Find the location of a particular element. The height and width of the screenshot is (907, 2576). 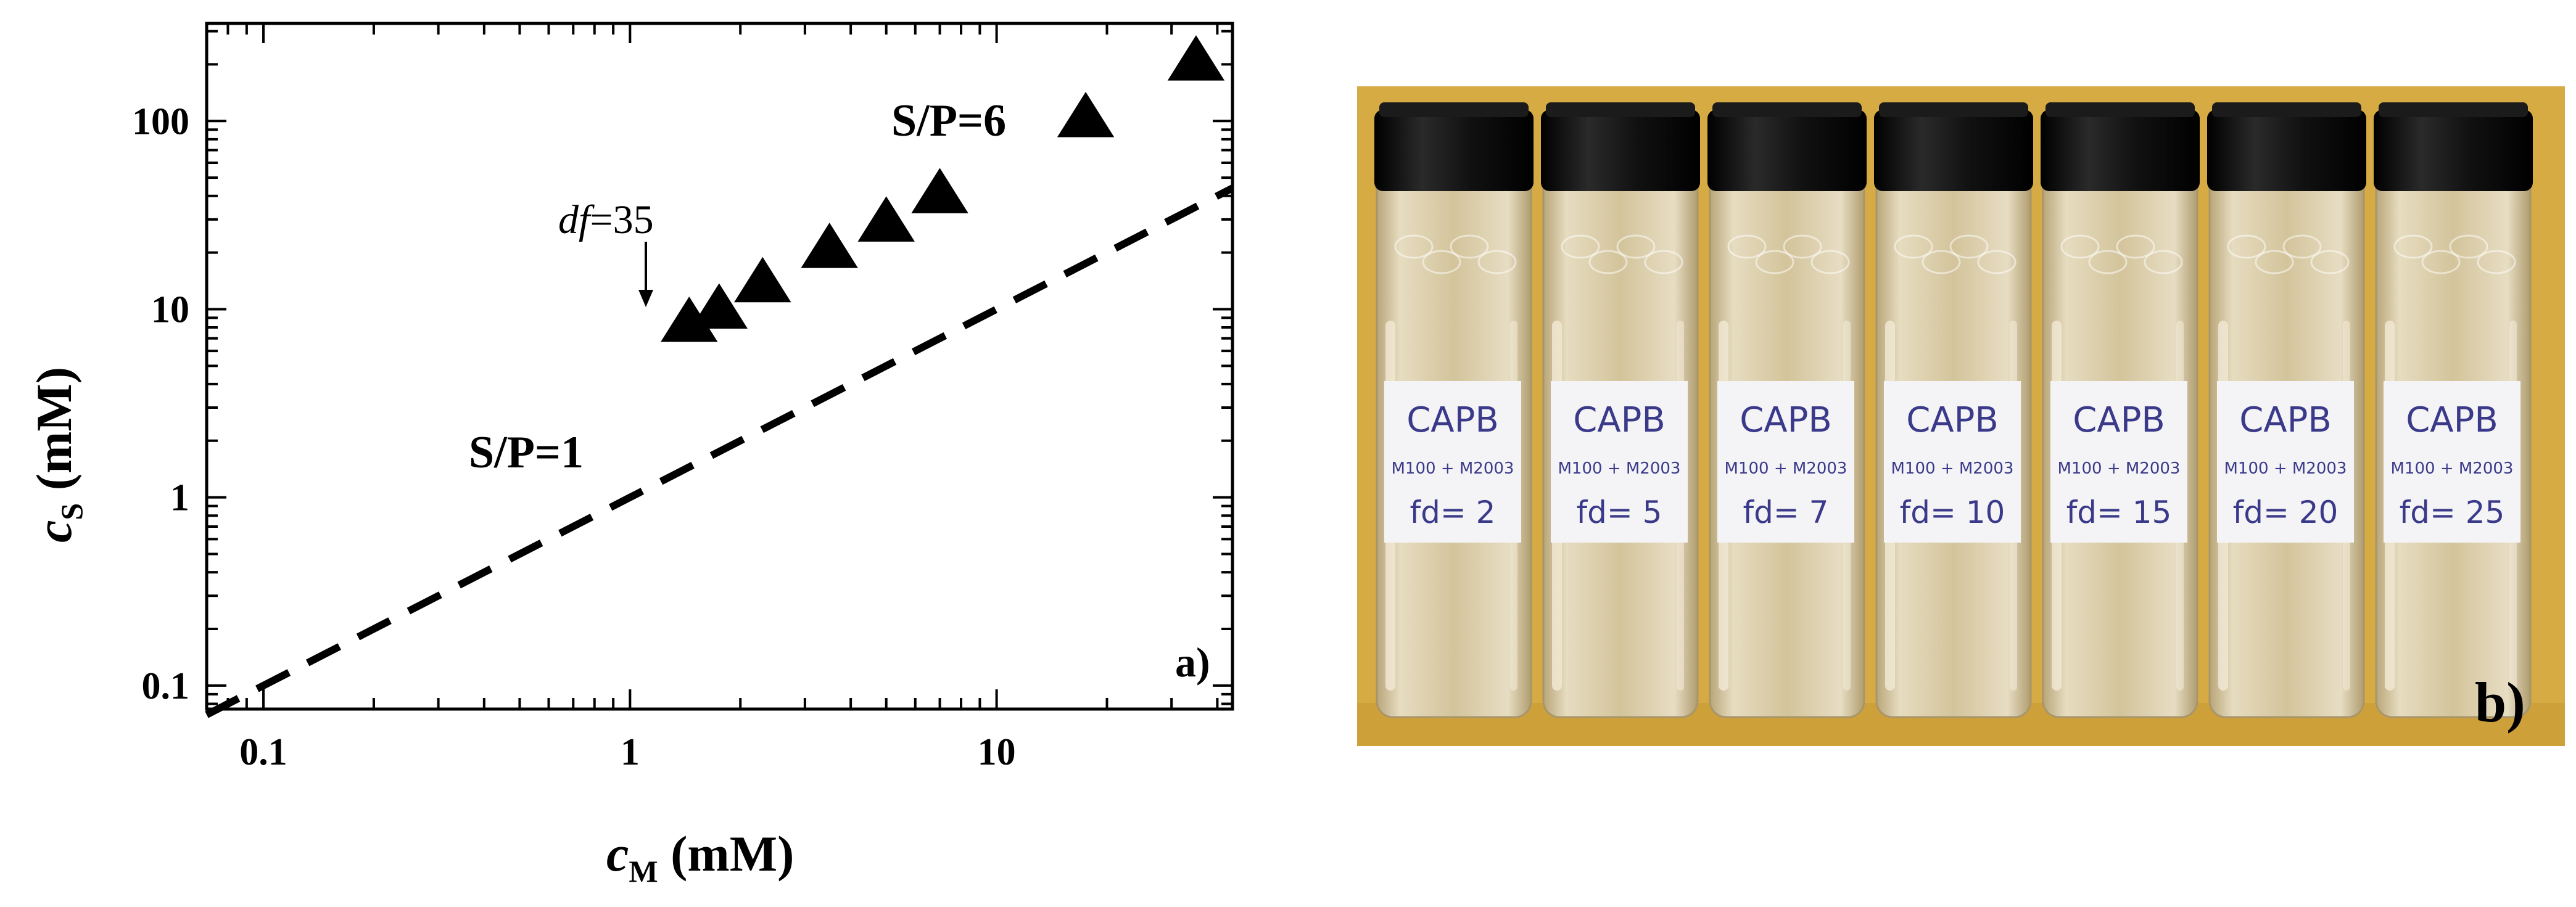

vial: CAPB M100 + M2003 fd= 5 is located at coordinates (1620, 410).